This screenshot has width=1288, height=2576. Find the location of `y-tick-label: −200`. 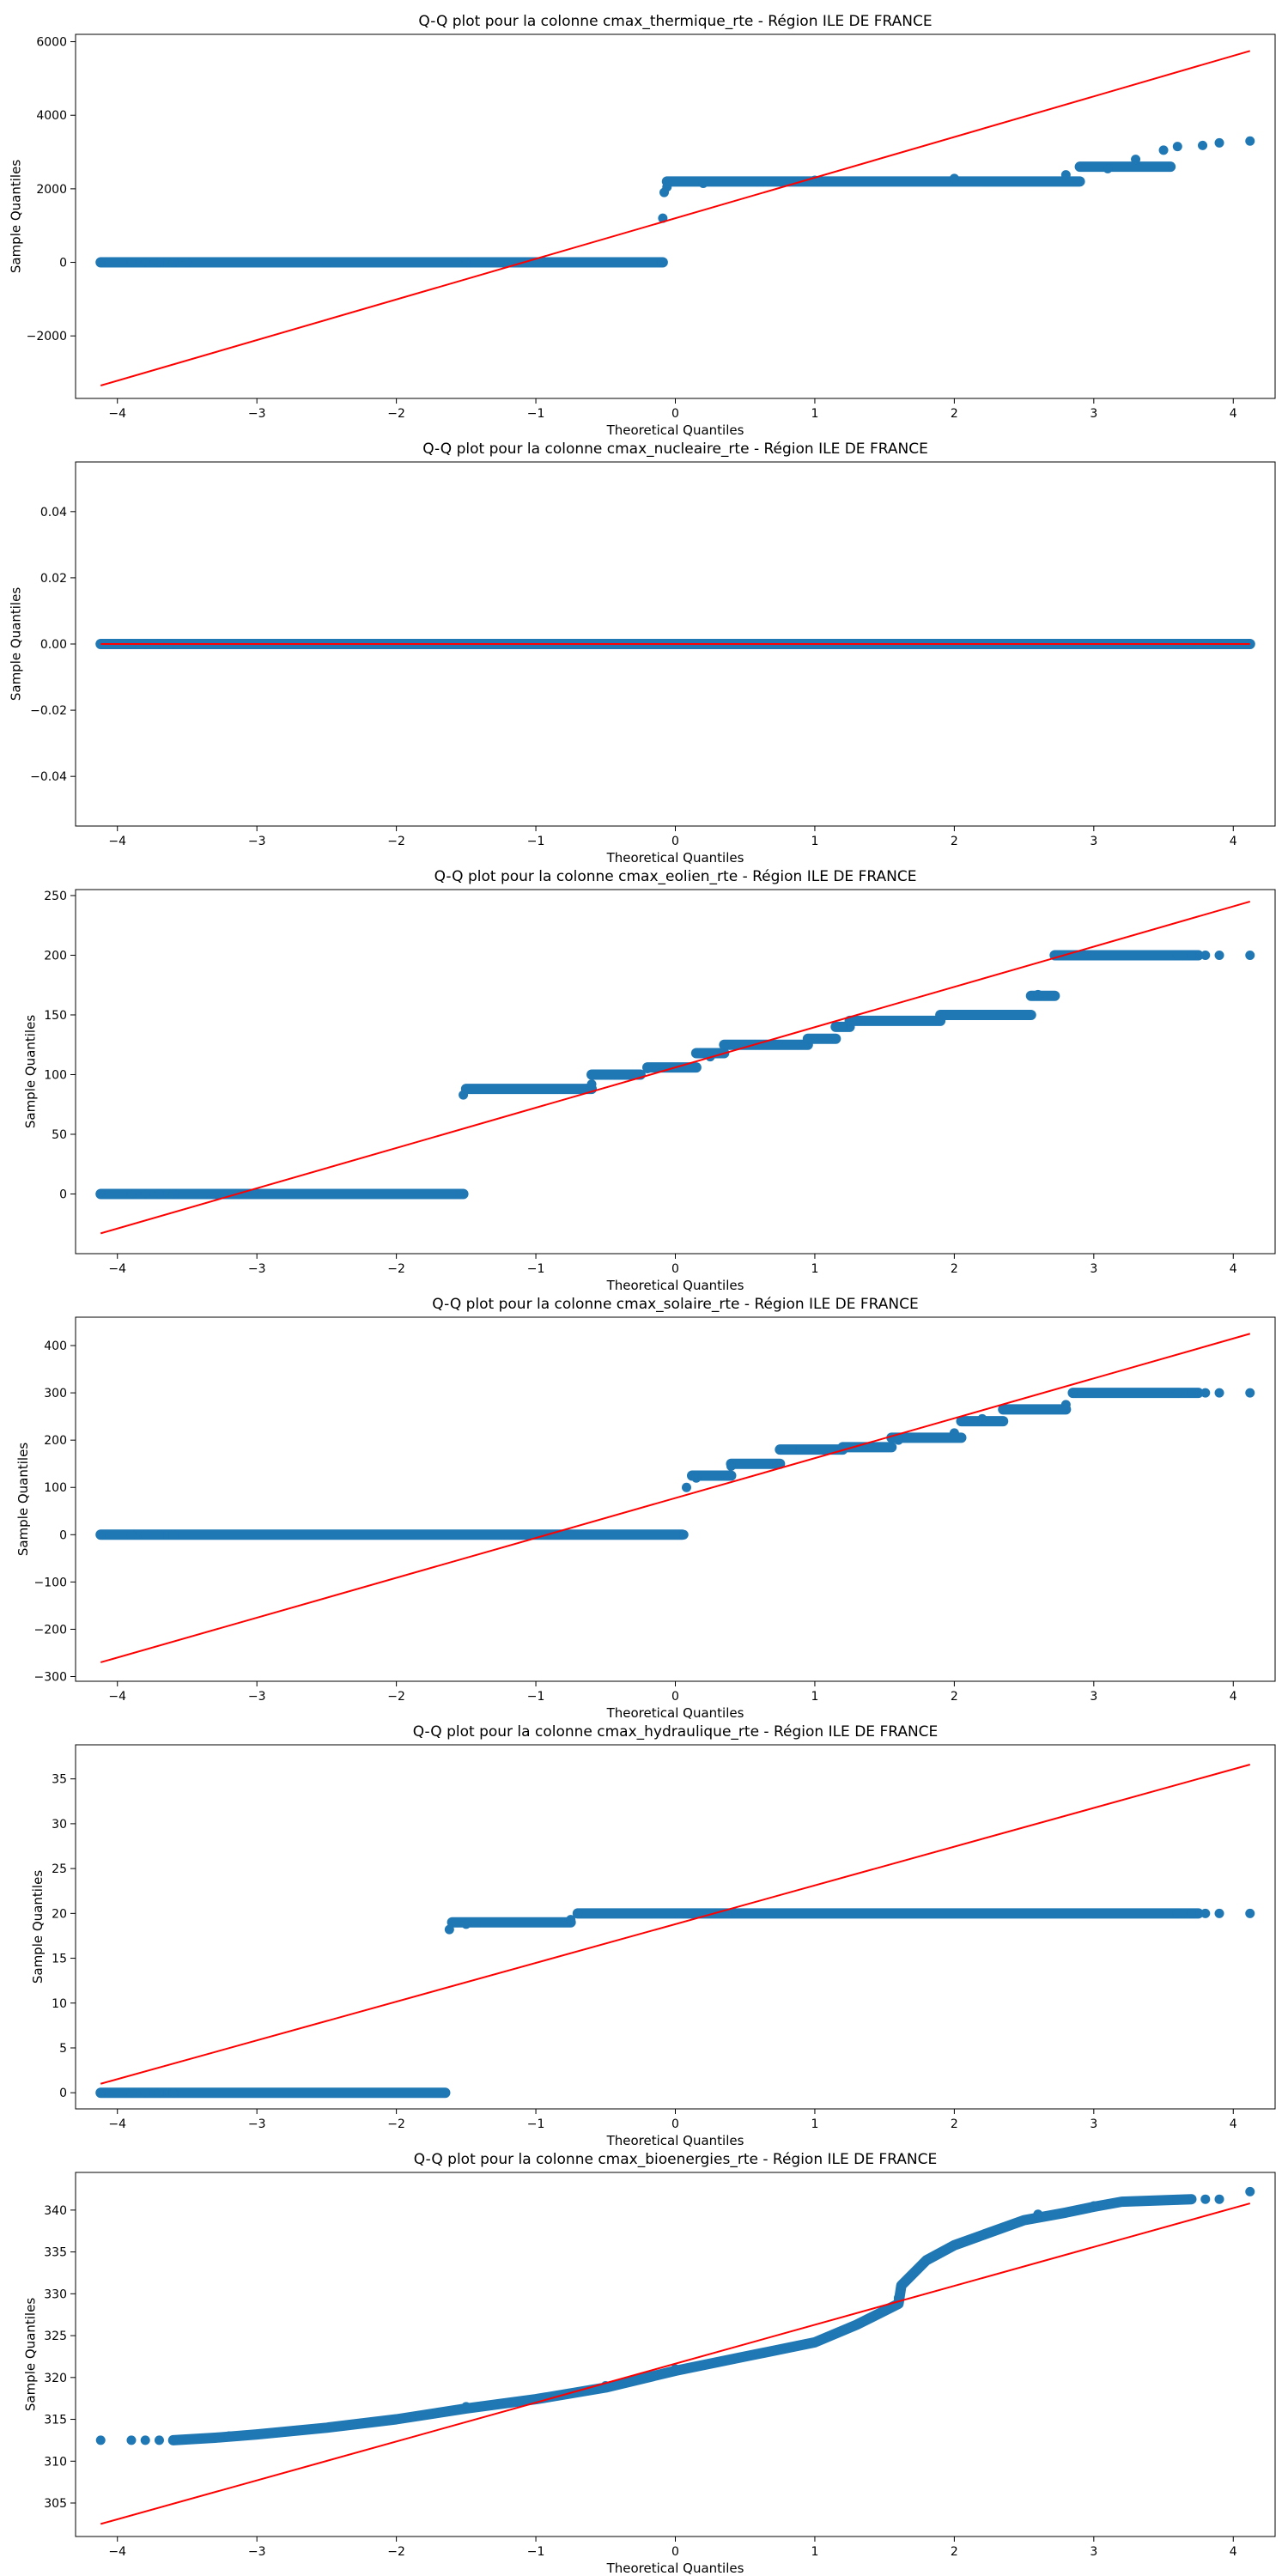

y-tick-label: −200 is located at coordinates (50, 1630).